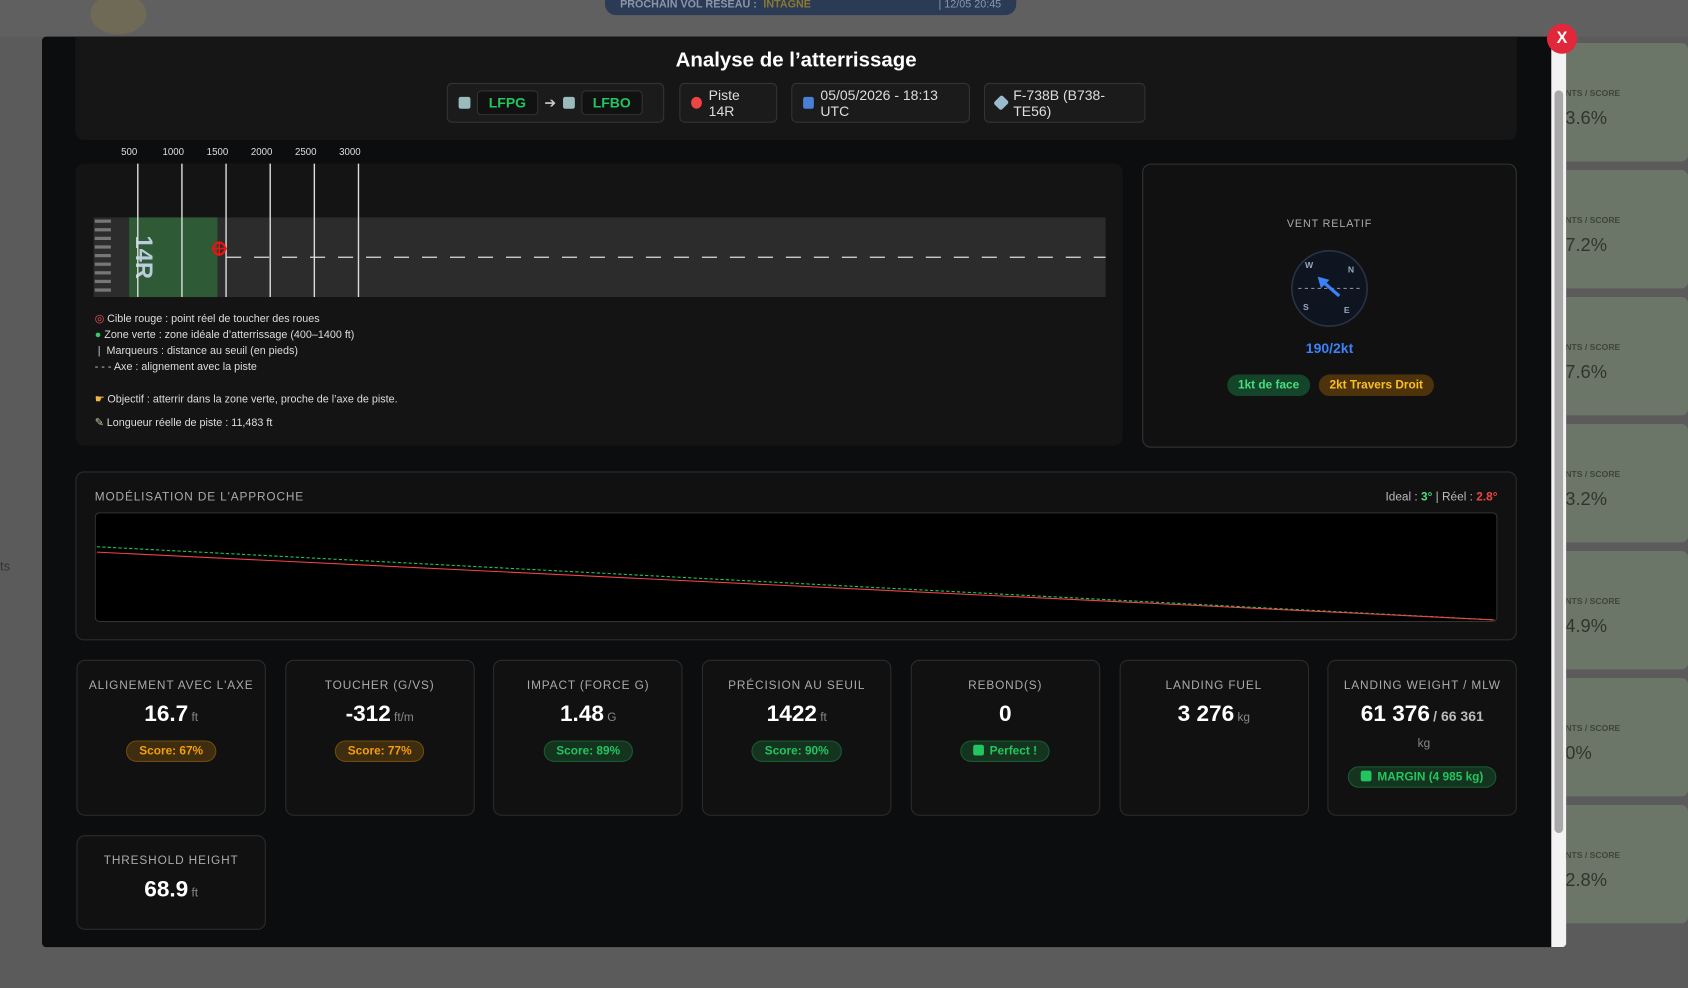 Image resolution: width=1688 pixels, height=988 pixels. What do you see at coordinates (795, 583) in the screenshot?
I see `ideal-slope` at bounding box center [795, 583].